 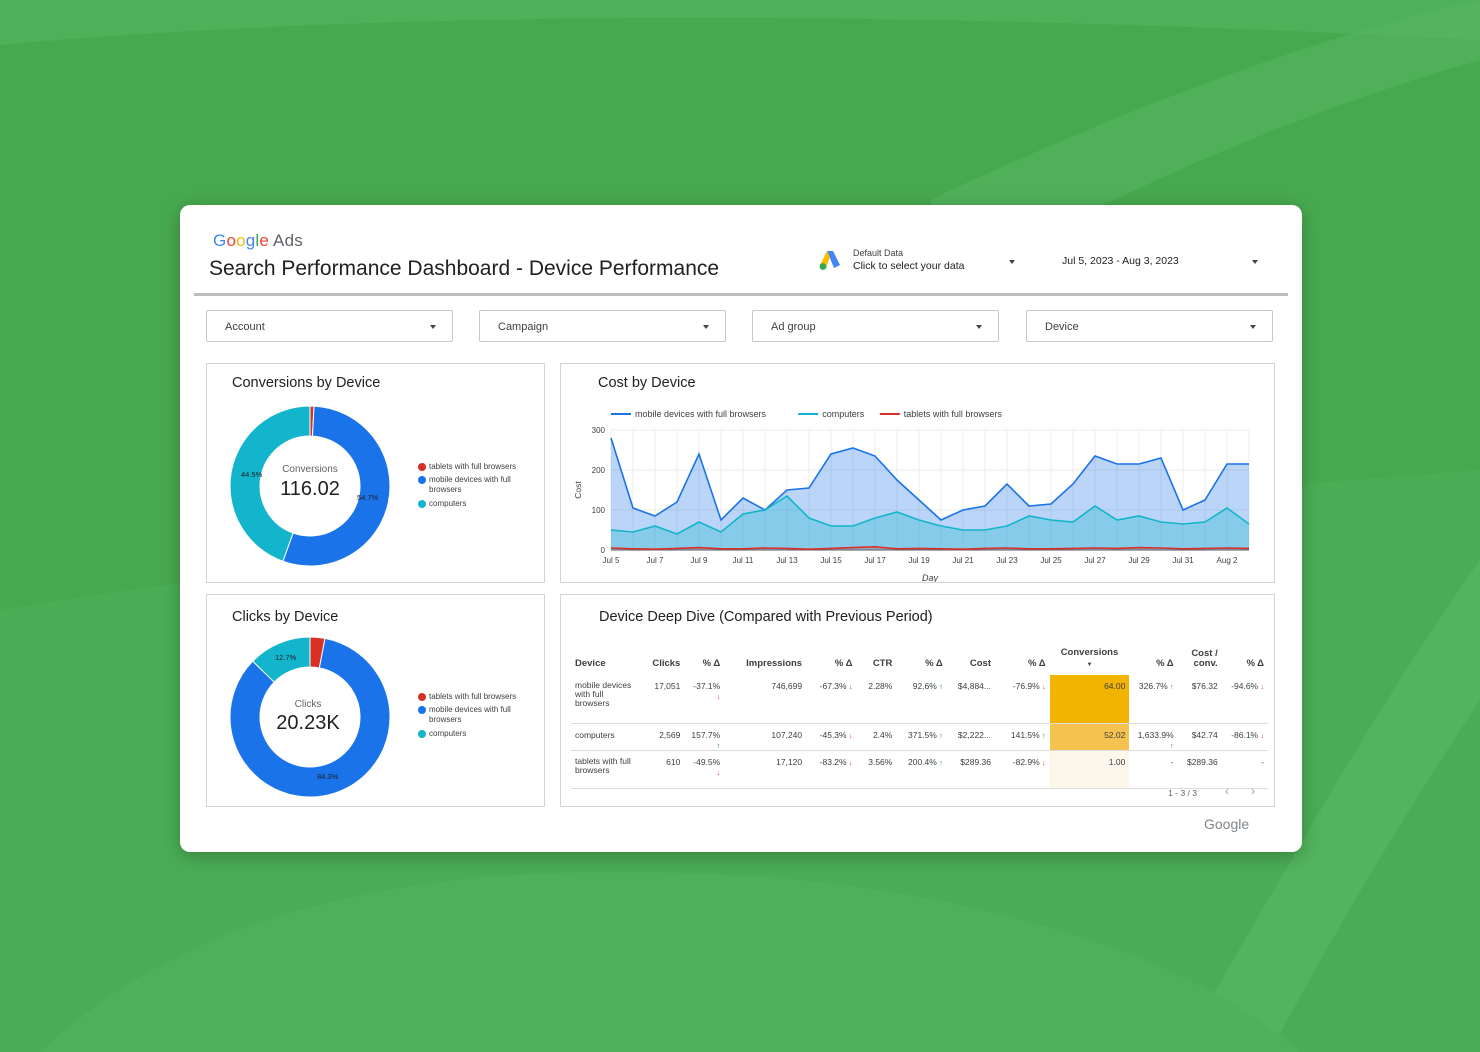 What do you see at coordinates (661, 769) in the screenshot?
I see `cell-clicks: 610` at bounding box center [661, 769].